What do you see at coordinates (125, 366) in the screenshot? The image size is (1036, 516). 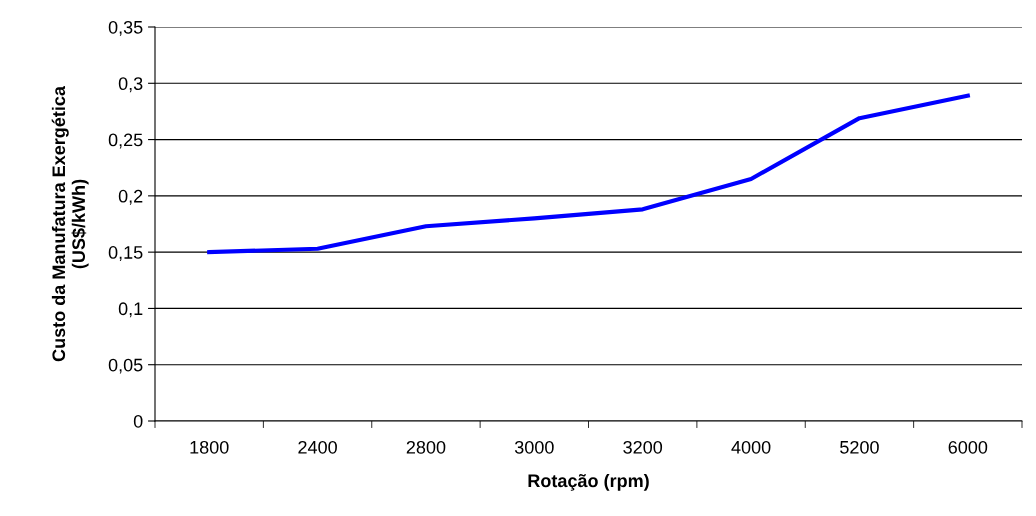 I see `y-tick-label: 0,05` at bounding box center [125, 366].